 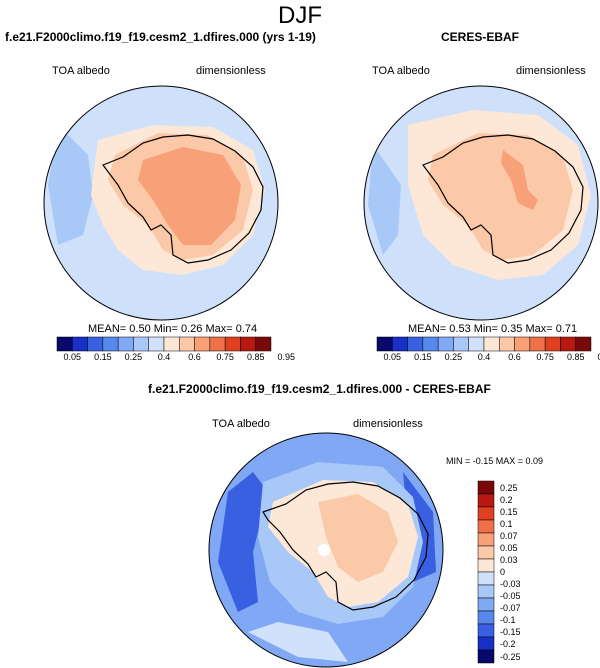 What do you see at coordinates (358, 538) in the screenshot?
I see `land-positive-patch` at bounding box center [358, 538].